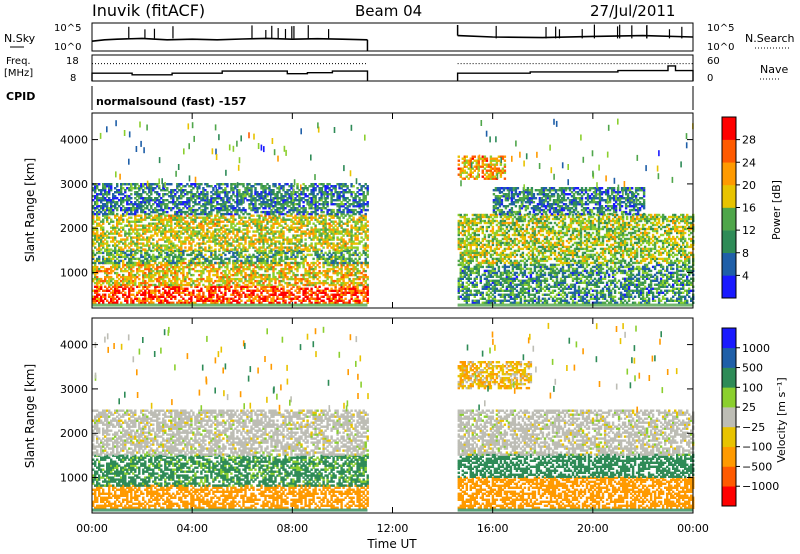 Image resolution: width=800 pixels, height=554 pixels. I want to click on noise-panel: N.Sky 10^5 10^0 10^5 10^0 N.Search, so click(399, 37).